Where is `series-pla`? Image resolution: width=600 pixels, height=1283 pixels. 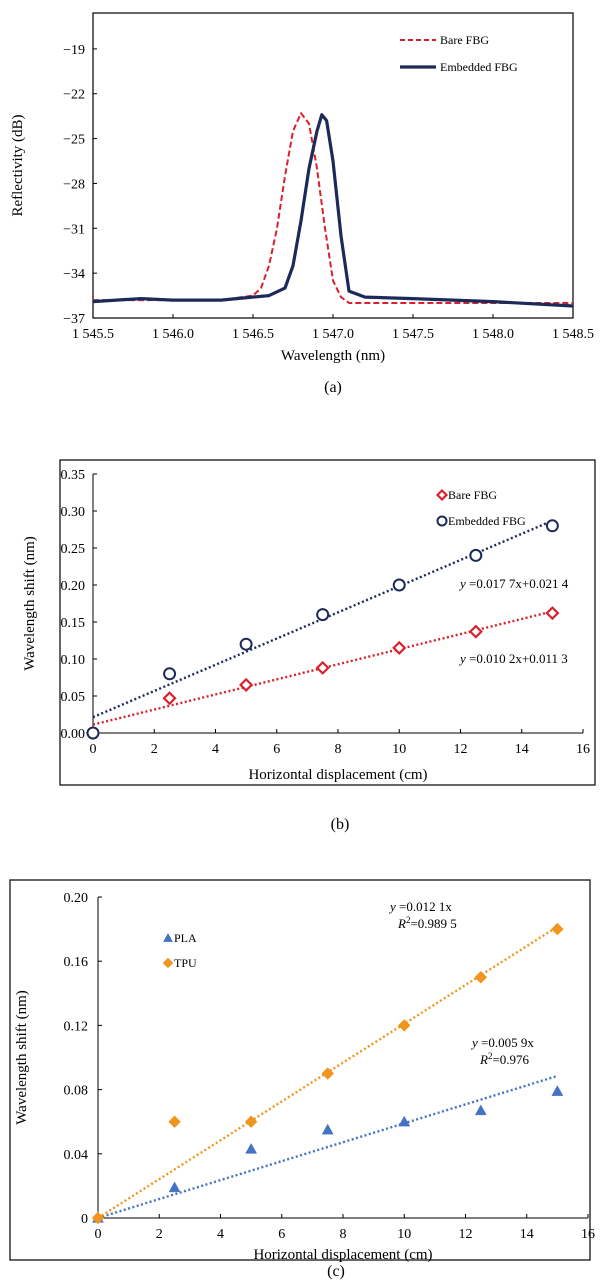
series-pla is located at coordinates (328, 1148).